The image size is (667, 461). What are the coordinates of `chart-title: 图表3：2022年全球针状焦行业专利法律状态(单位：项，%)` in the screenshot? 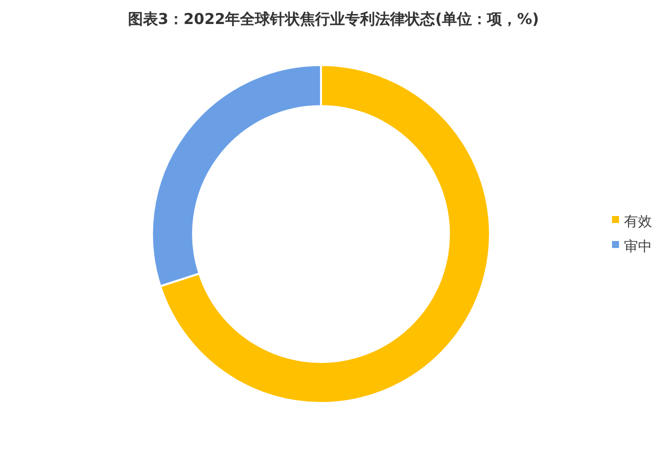 It's located at (333, 19).